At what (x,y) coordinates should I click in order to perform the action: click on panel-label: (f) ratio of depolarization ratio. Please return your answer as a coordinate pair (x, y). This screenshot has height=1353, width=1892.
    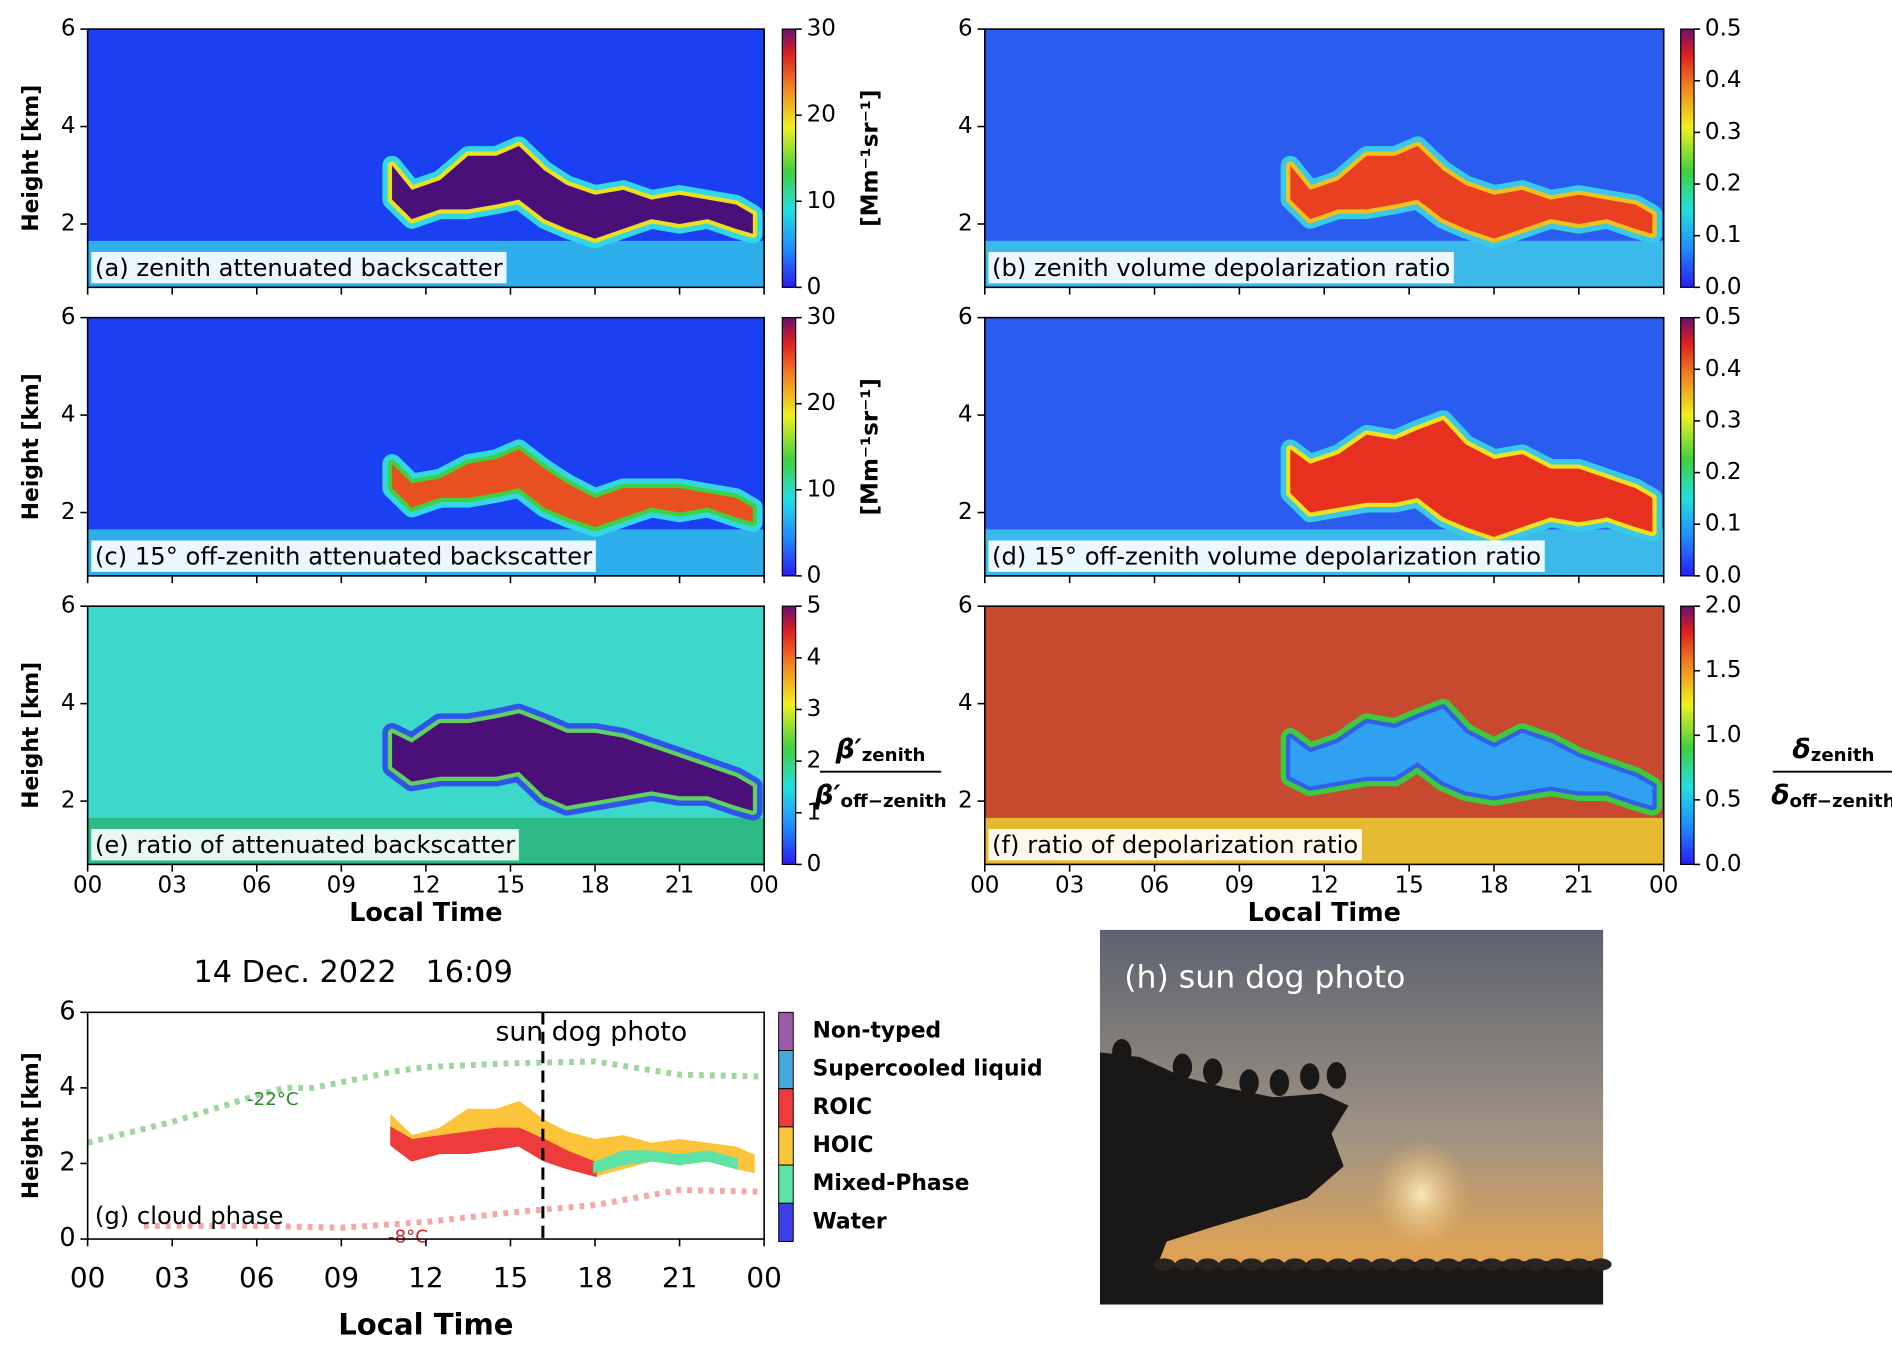
    Looking at the image, I should click on (1175, 844).